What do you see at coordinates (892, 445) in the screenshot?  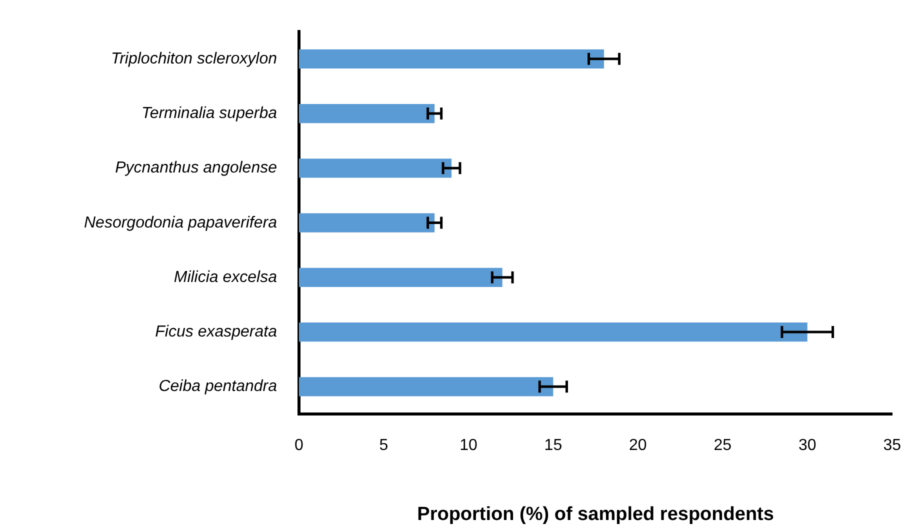 I see `x-tick-label: 35` at bounding box center [892, 445].